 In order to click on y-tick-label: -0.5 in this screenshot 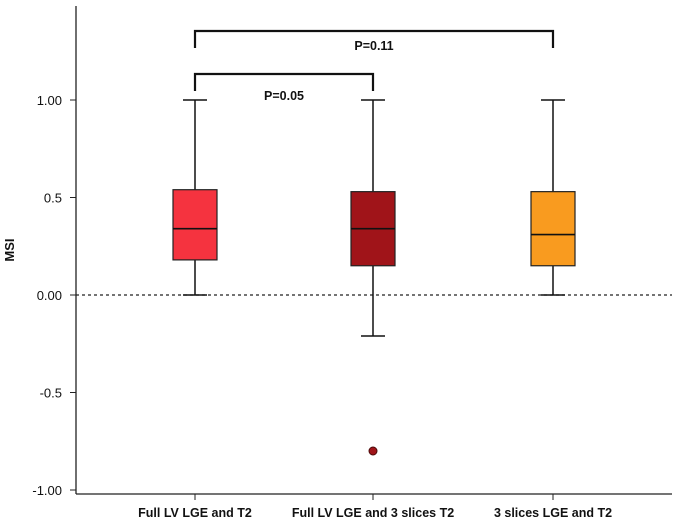, I will do `click(51, 393)`.